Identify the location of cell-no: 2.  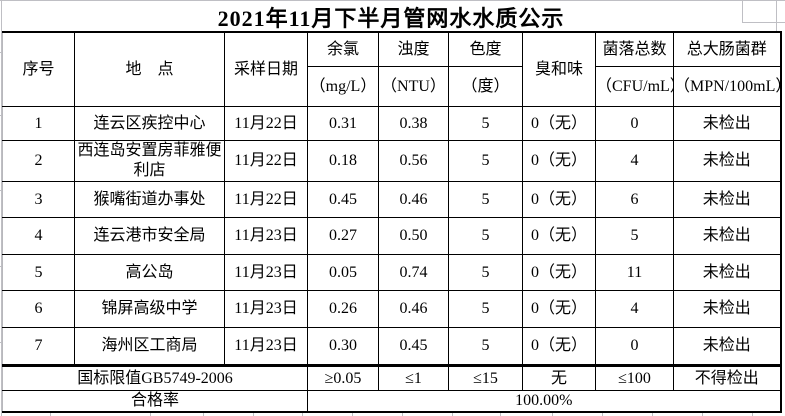
(38, 161).